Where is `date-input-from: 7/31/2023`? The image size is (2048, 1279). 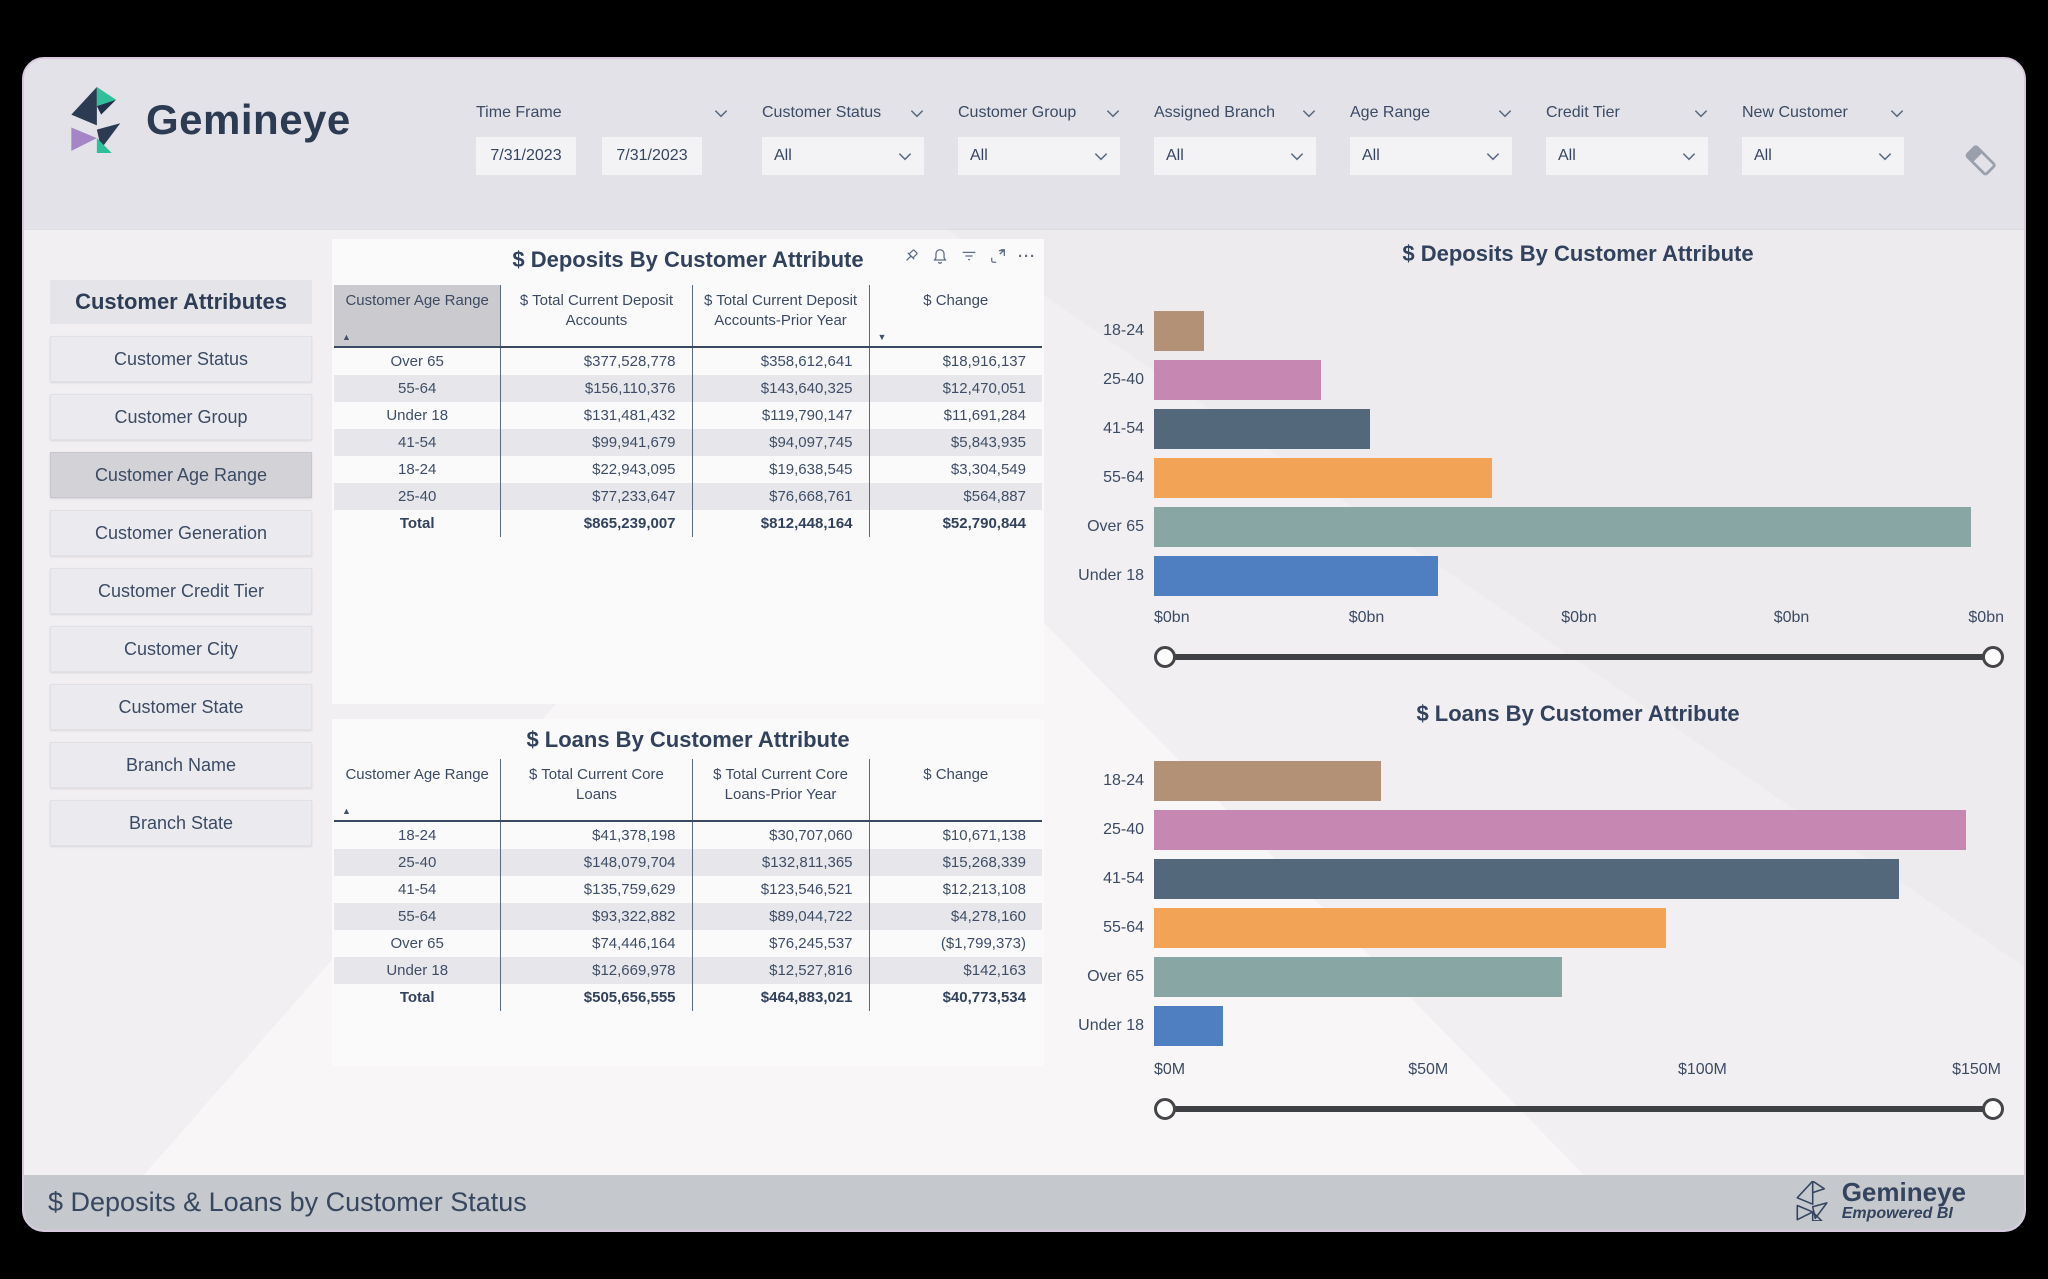
date-input-from: 7/31/2023 is located at coordinates (526, 156).